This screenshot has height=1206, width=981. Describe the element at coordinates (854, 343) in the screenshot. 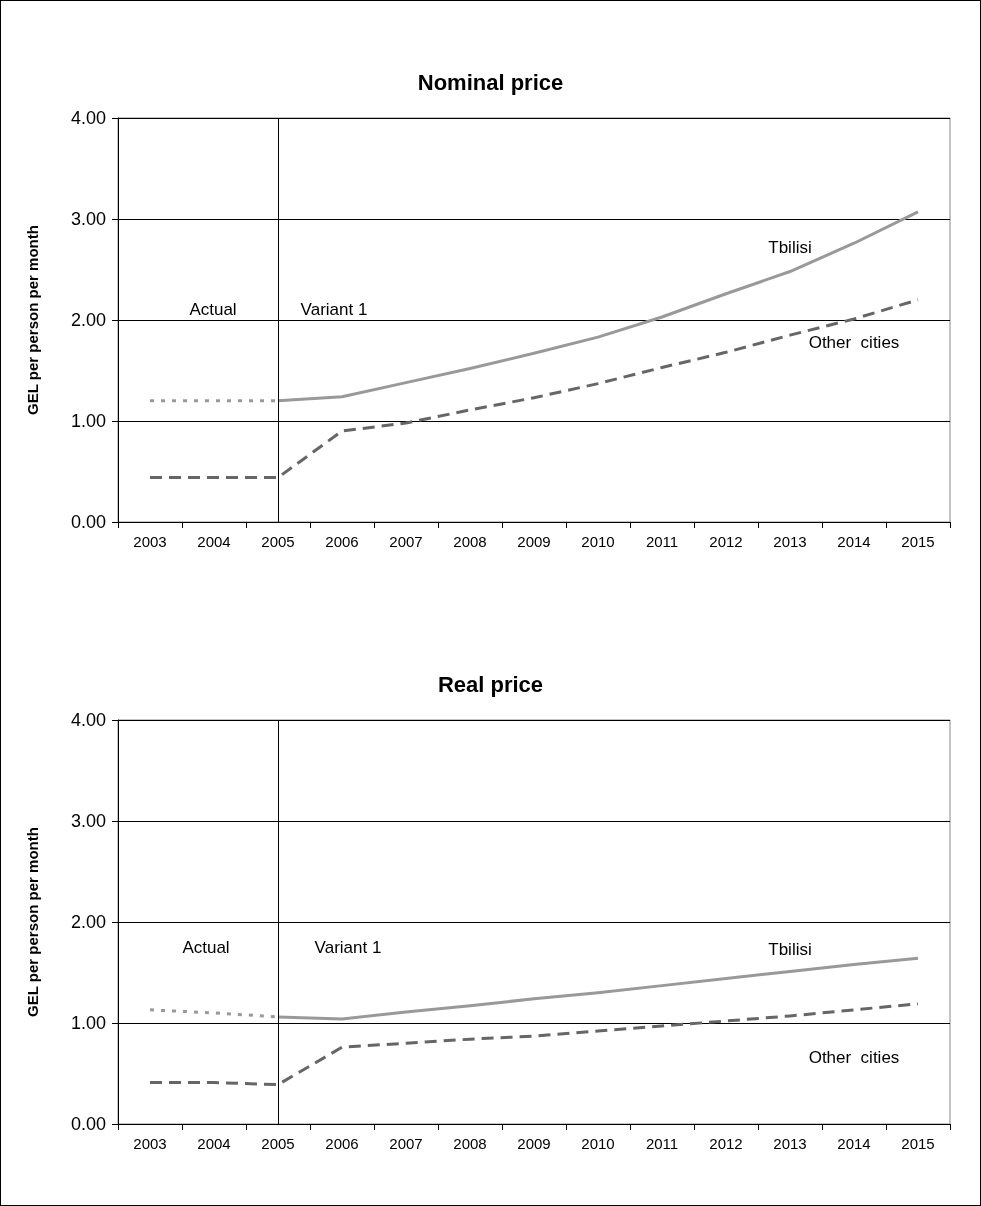

I see `series-label: Other cities` at that location.